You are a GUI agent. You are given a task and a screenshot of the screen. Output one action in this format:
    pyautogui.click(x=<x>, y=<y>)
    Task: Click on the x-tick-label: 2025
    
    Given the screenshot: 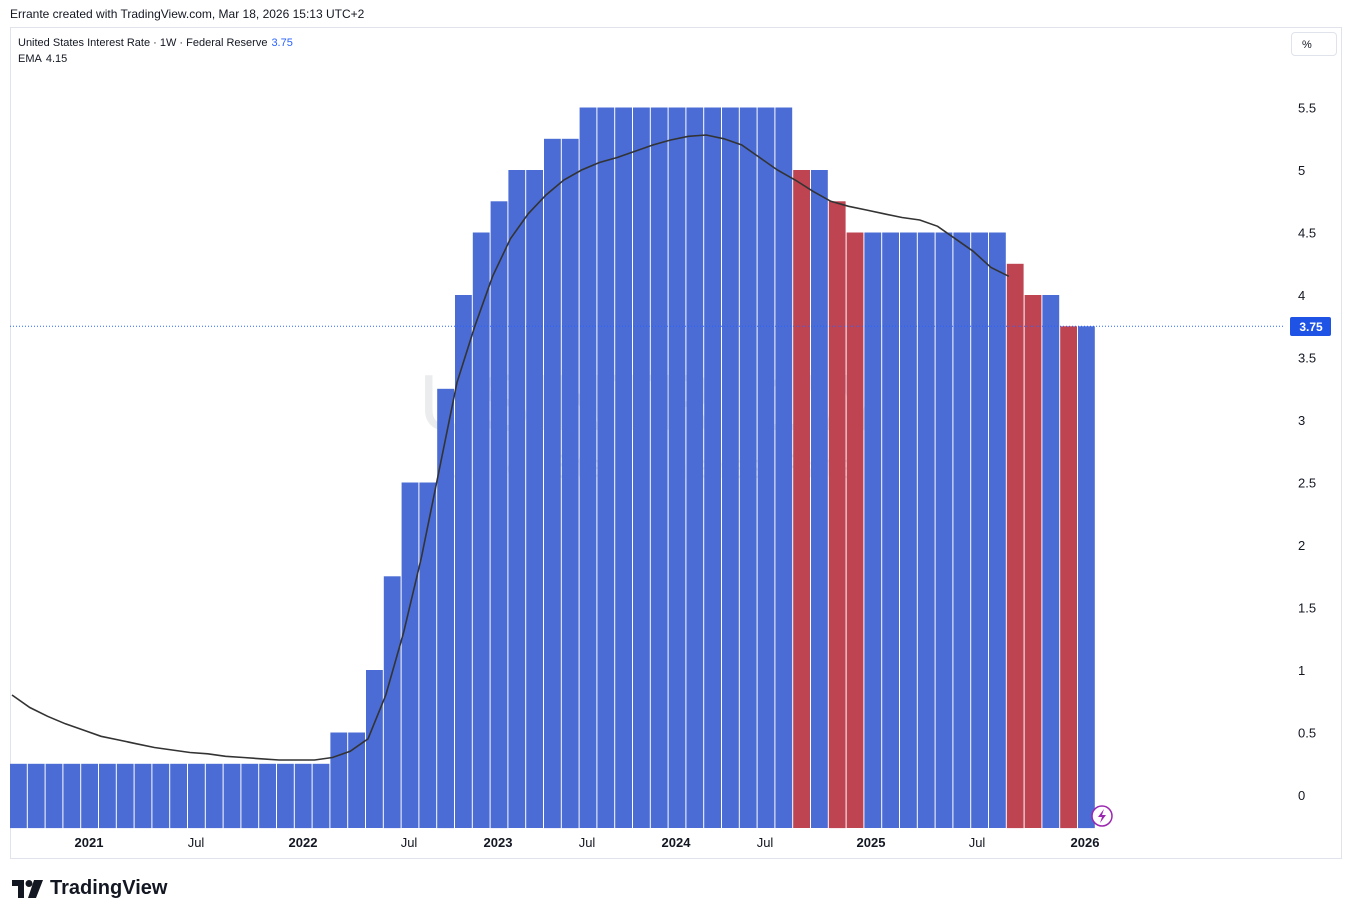 What is the action you would take?
    pyautogui.click(x=871, y=842)
    